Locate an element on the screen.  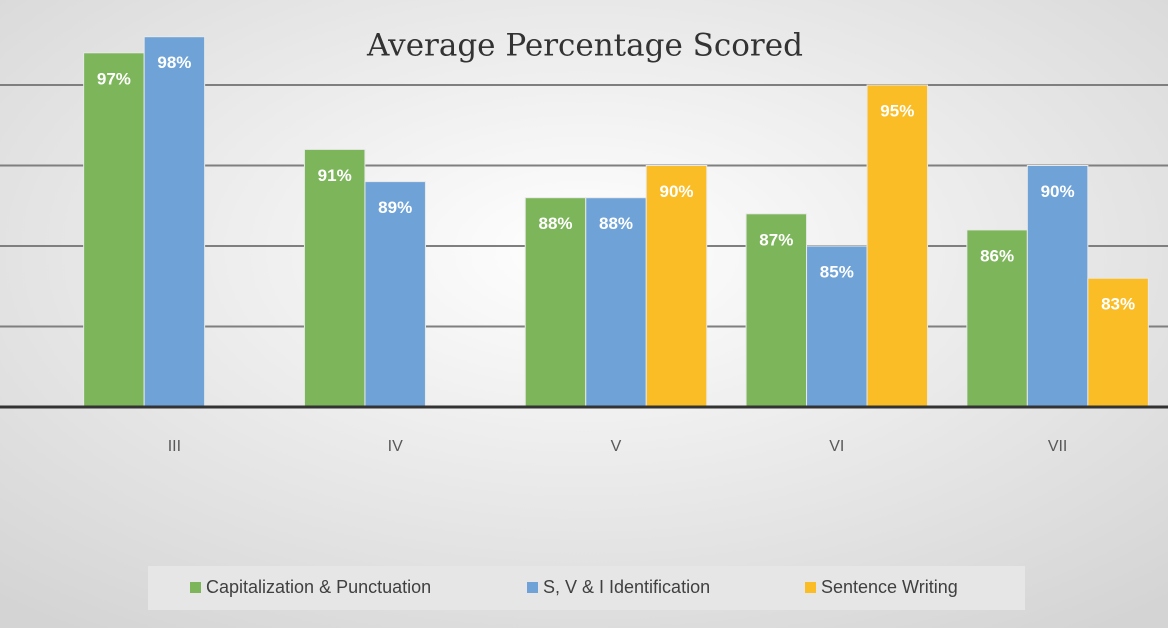
data-label: 91% is located at coordinates (335, 175).